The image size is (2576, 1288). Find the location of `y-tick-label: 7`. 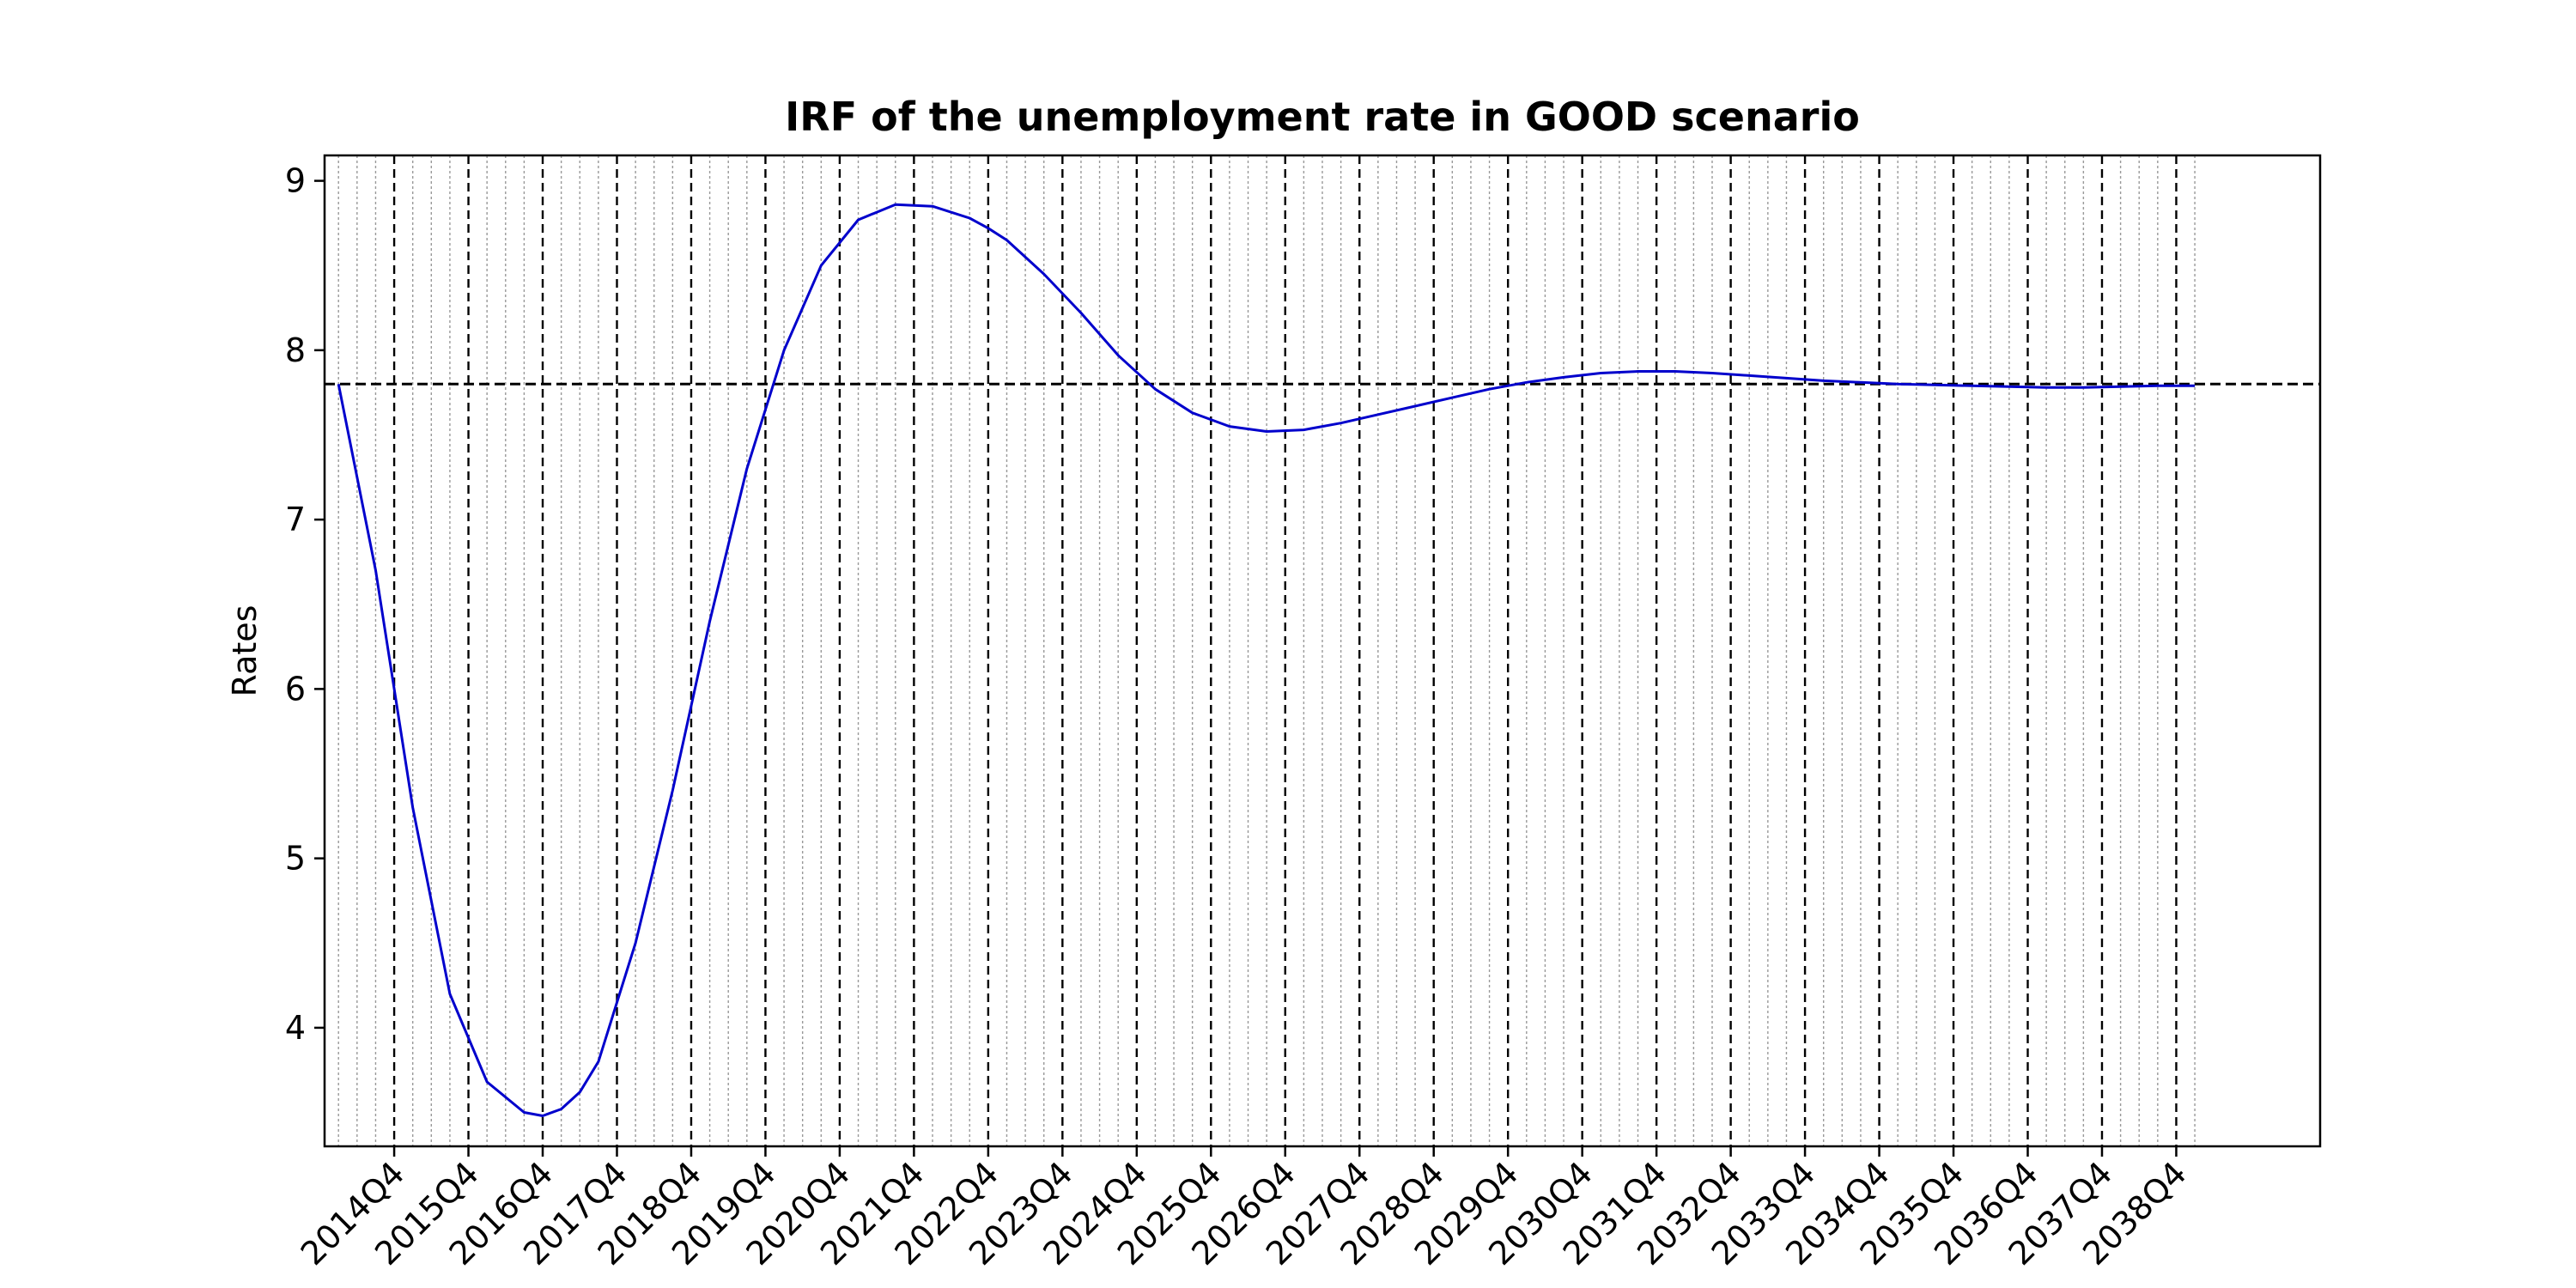

y-tick-label: 7 is located at coordinates (295, 519).